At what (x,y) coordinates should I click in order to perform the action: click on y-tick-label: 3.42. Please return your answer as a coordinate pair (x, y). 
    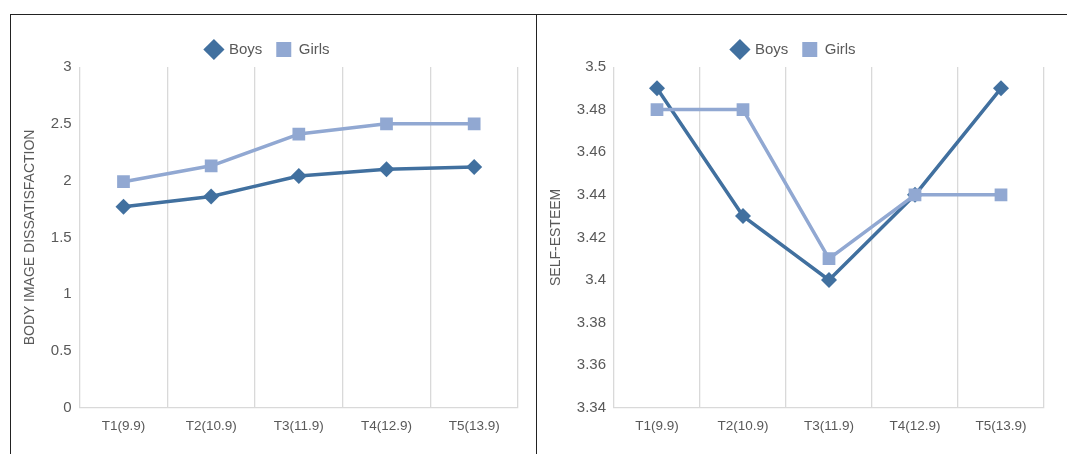
    Looking at the image, I should click on (591, 236).